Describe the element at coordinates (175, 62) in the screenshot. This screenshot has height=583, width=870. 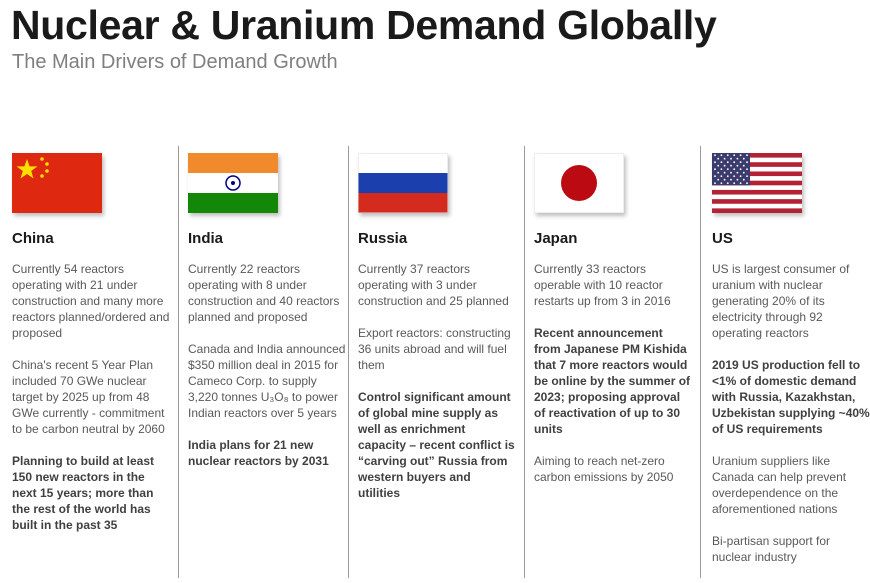
I see `page-subtitle: The Main Drivers of Demand Growth` at that location.